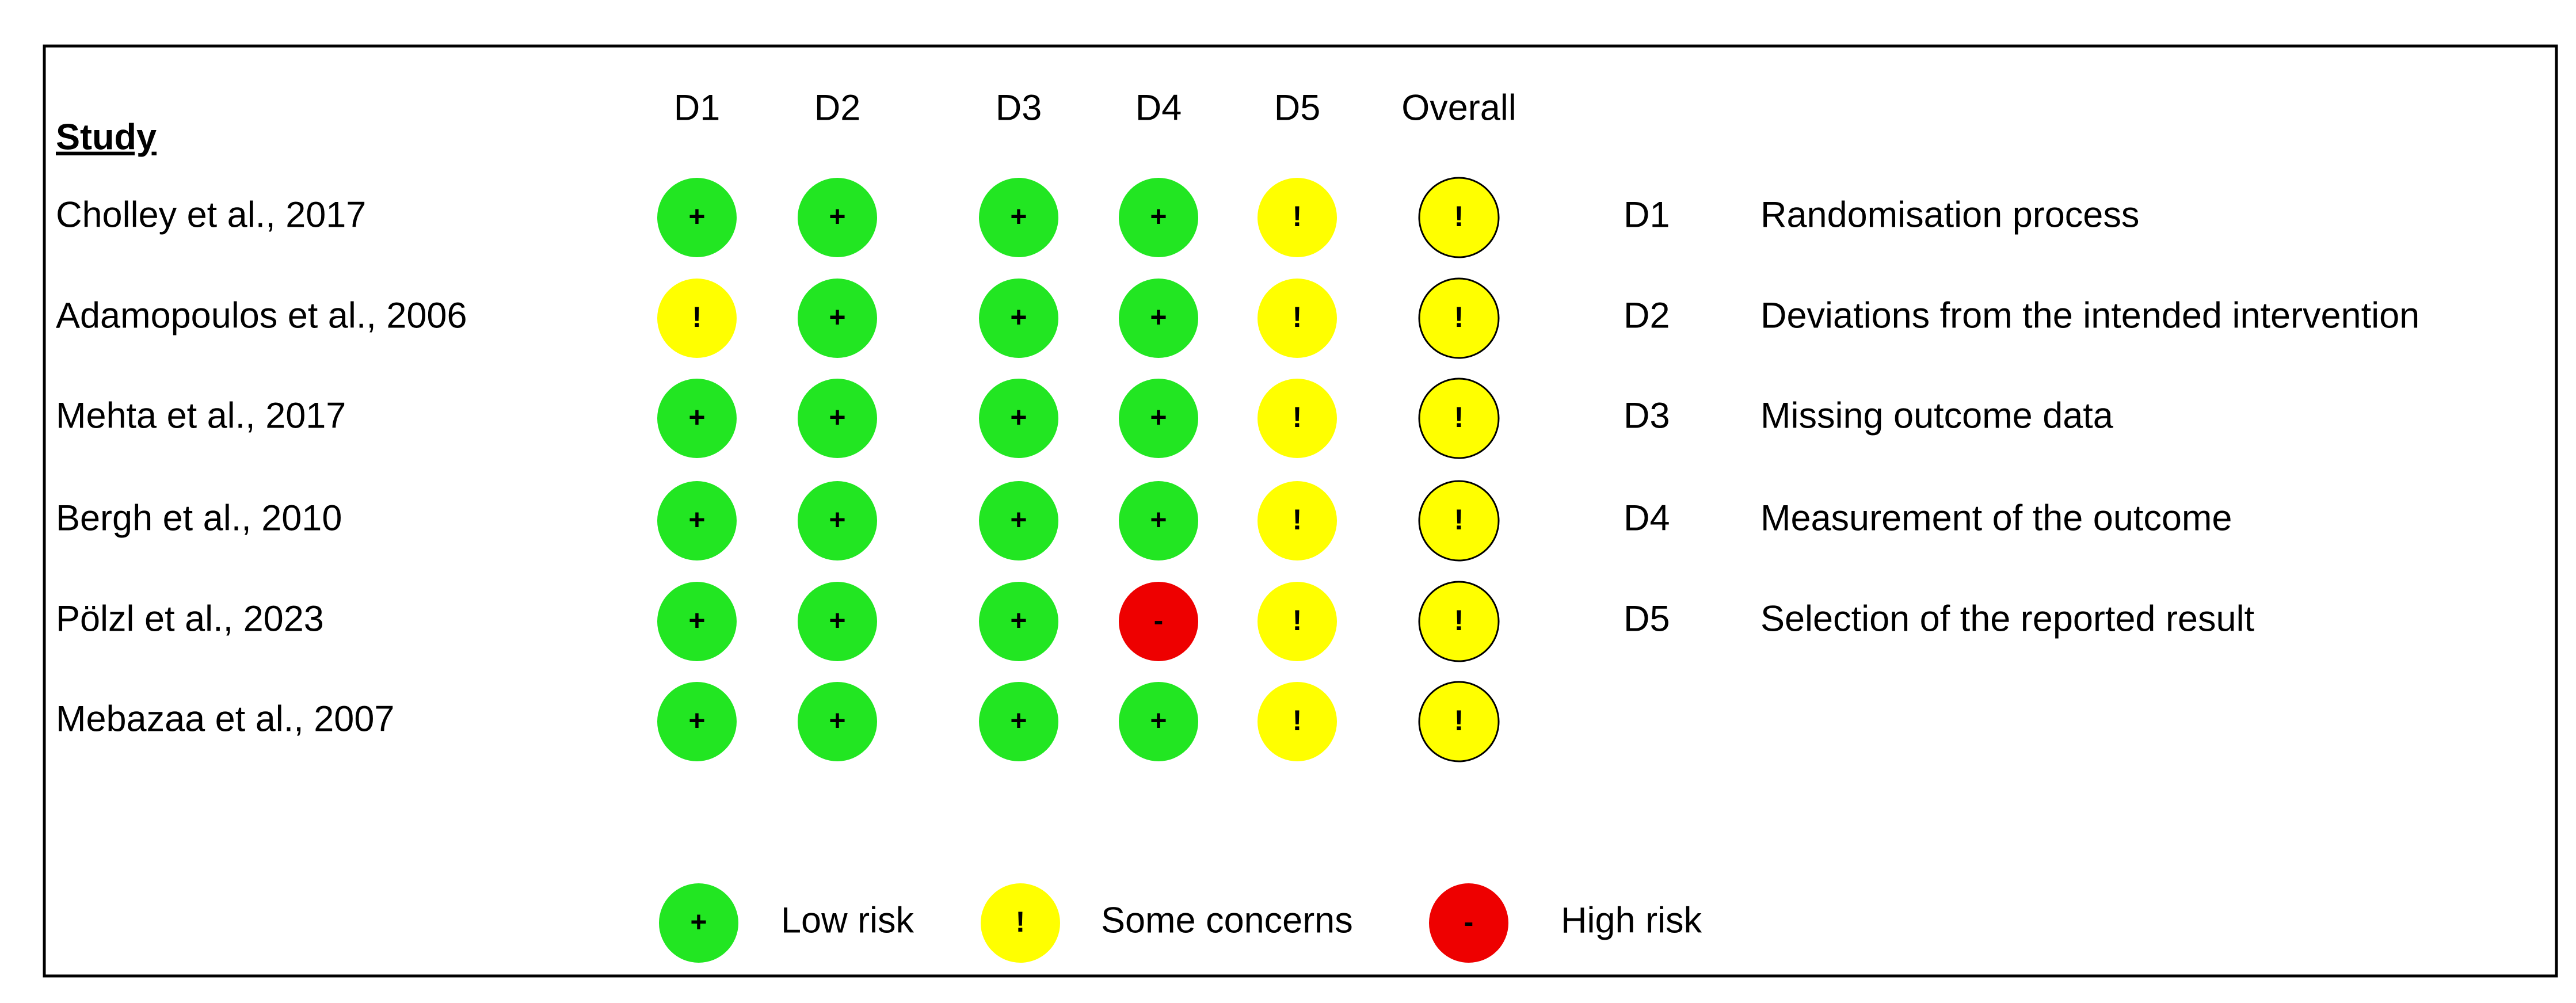 This screenshot has height=1003, width=2576. What do you see at coordinates (1458, 108) in the screenshot?
I see `column-header: Overall` at bounding box center [1458, 108].